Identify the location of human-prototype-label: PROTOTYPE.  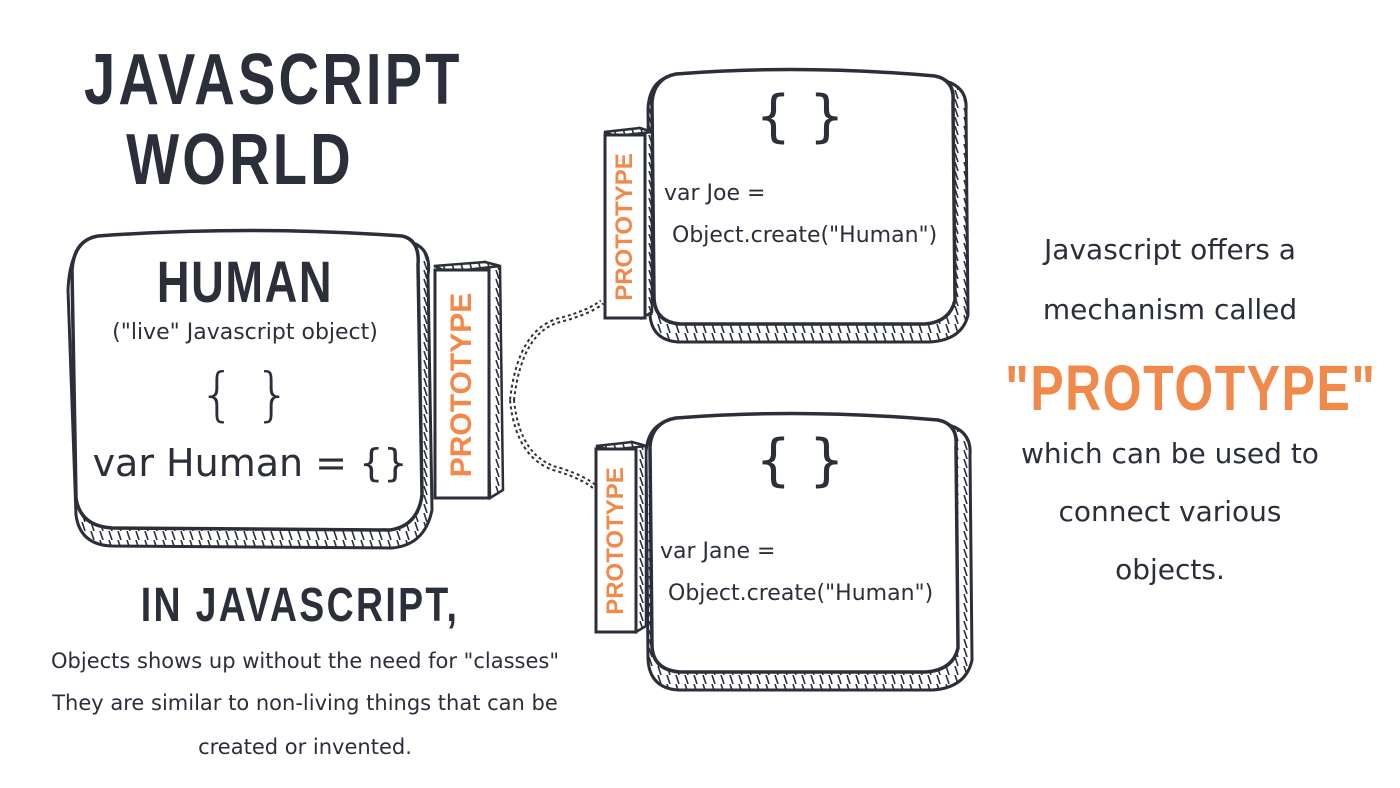
(461, 385).